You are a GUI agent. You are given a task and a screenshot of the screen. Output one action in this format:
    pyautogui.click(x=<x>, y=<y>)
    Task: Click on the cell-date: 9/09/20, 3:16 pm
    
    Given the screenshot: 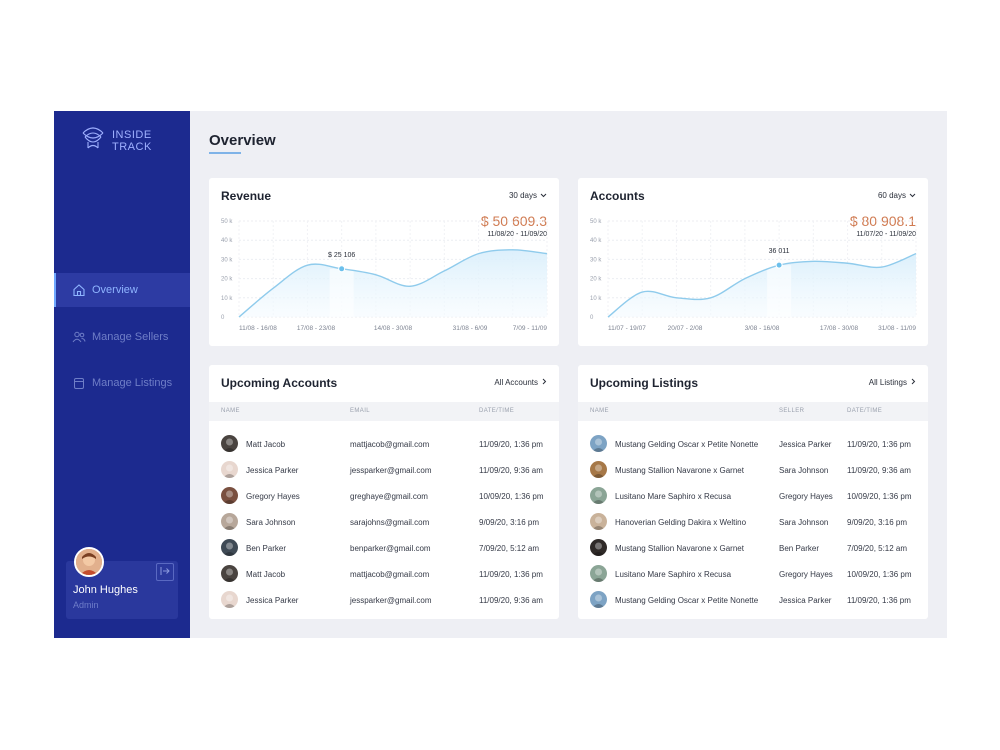 What is the action you would take?
    pyautogui.click(x=877, y=522)
    